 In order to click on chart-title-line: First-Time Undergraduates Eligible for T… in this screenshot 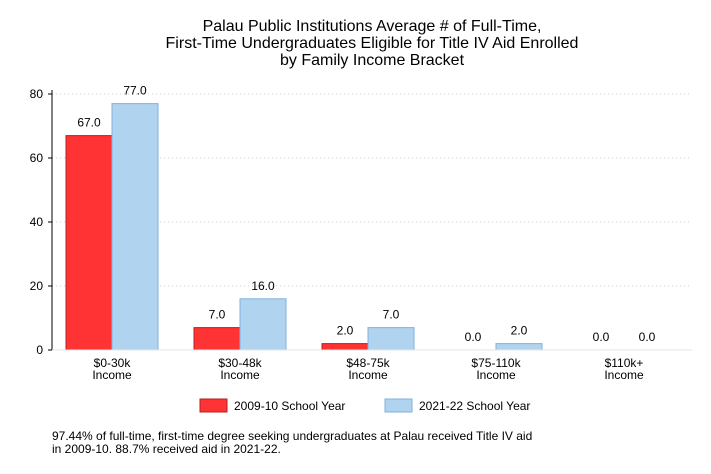, I will do `click(372, 43)`.